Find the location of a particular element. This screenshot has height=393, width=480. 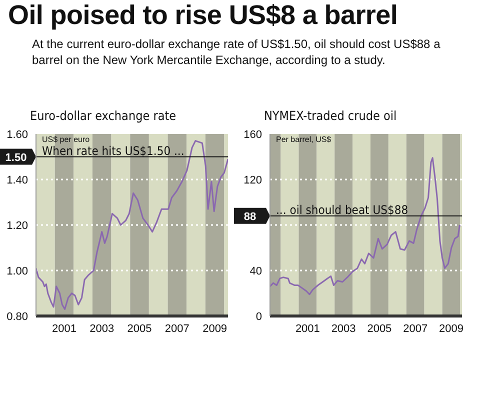

y-tick-label: 1.60 is located at coordinates (17, 134).